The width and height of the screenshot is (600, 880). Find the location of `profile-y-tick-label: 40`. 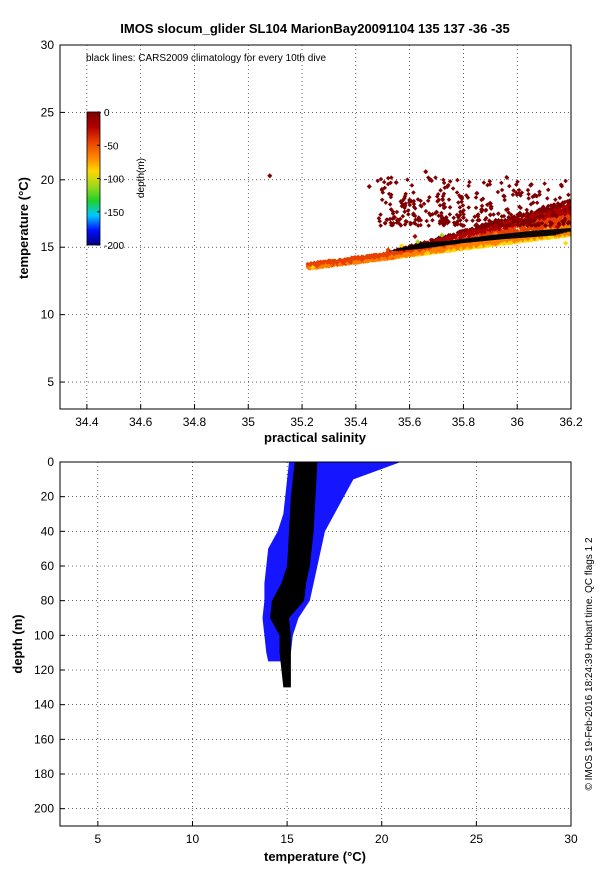

profile-y-tick-label: 40 is located at coordinates (48, 531).